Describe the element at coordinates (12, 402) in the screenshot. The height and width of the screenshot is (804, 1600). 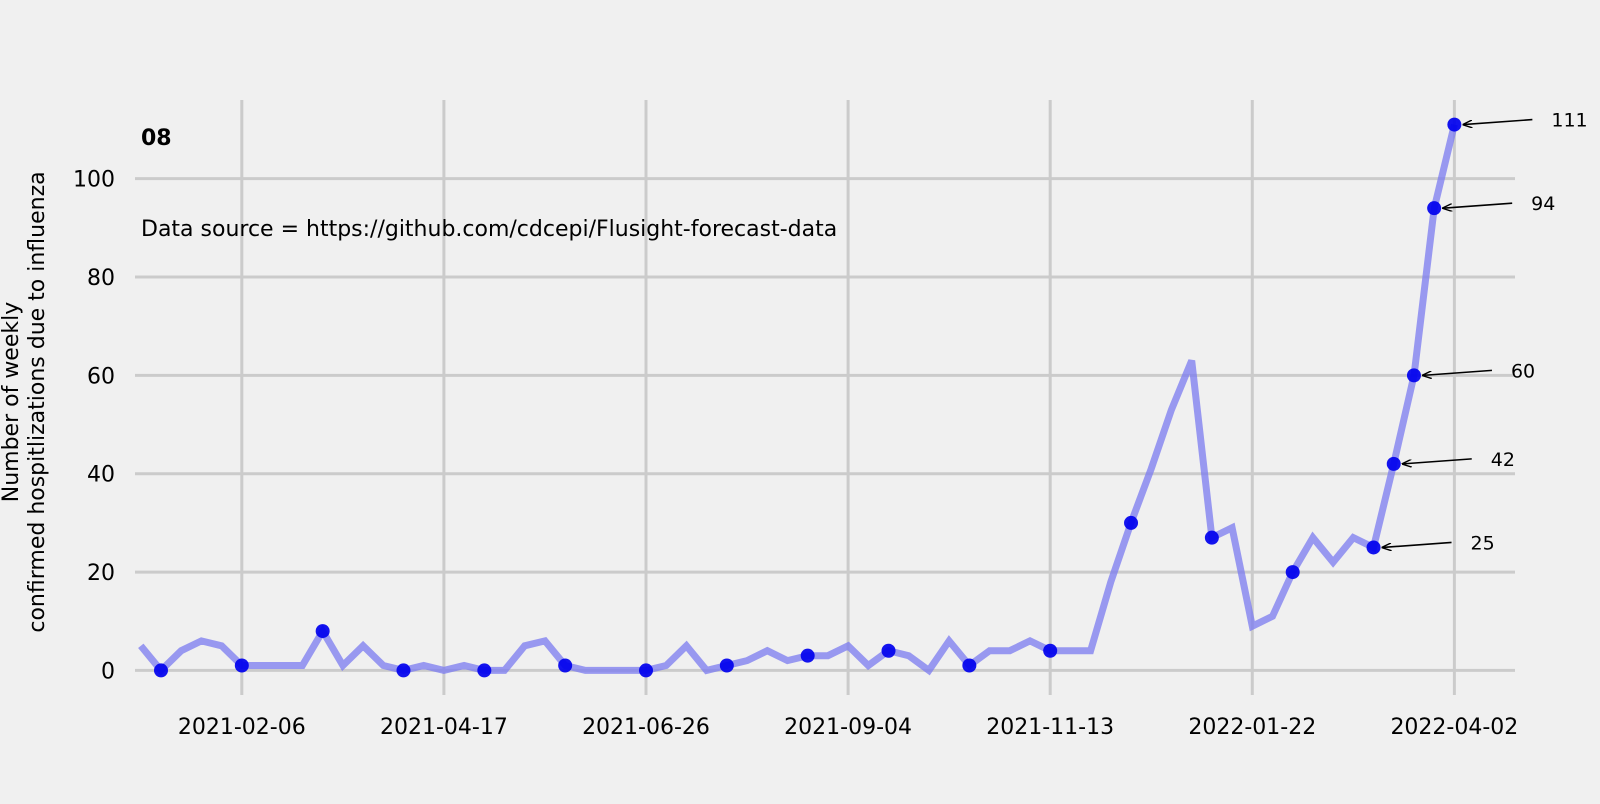
I see `y-axis-label-line1: Number of weekly` at that location.